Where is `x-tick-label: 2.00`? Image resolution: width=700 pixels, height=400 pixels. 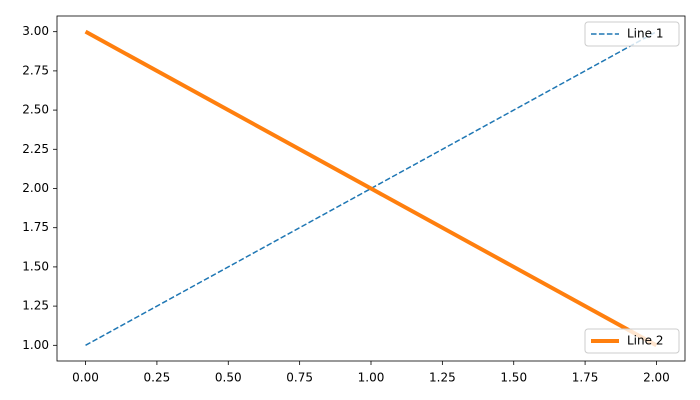
x-tick-label: 2.00 is located at coordinates (656, 378).